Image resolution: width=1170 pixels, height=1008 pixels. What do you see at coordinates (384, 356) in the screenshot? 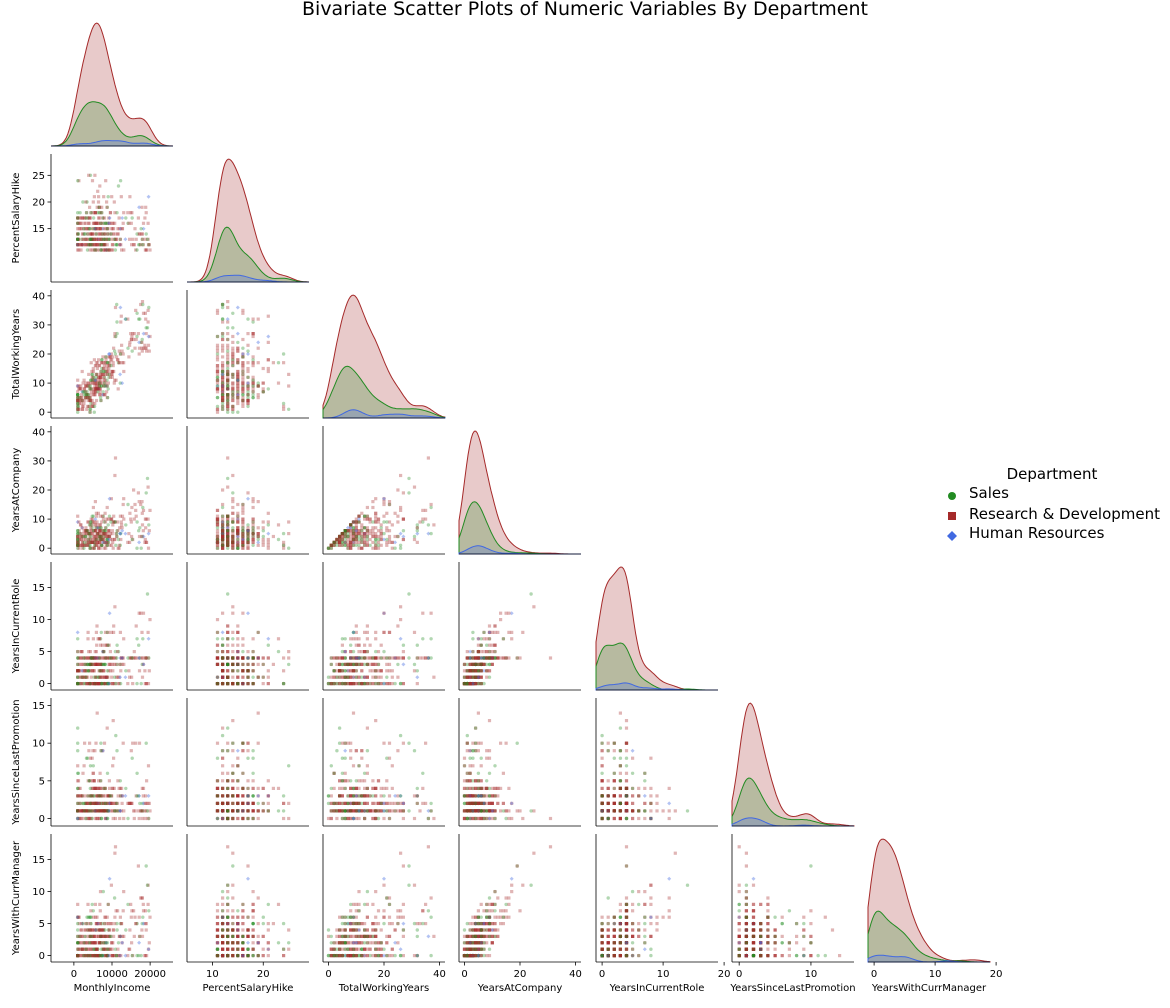
I see `panel-TotalWorkingYears-vs-TotalWorkingYears` at bounding box center [384, 356].